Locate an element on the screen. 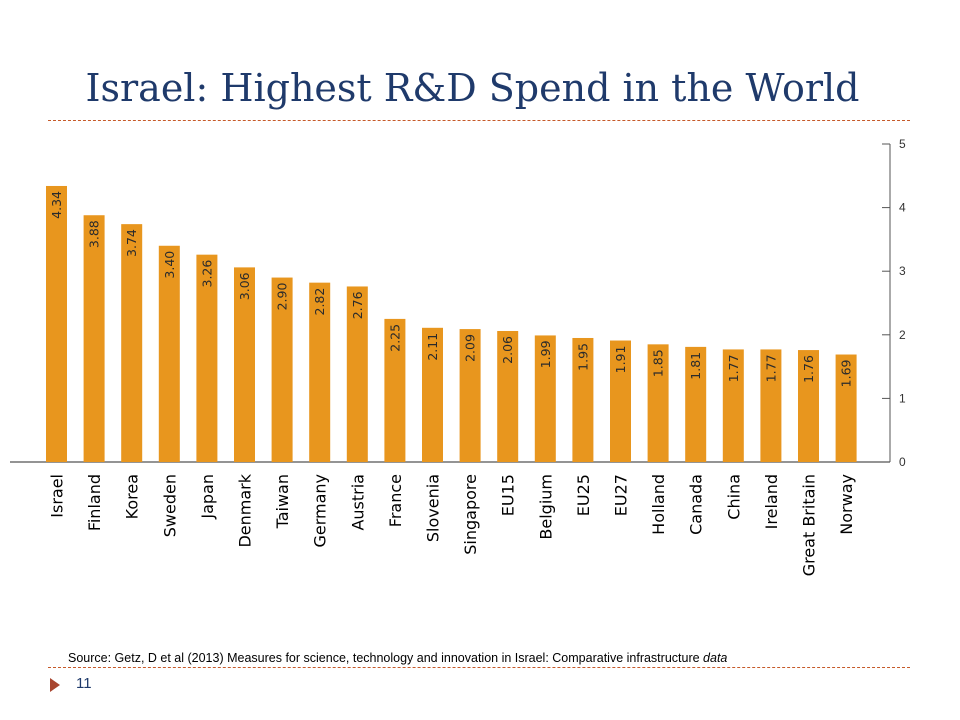 The image size is (960, 720). category-label: Canada is located at coordinates (696, 504).